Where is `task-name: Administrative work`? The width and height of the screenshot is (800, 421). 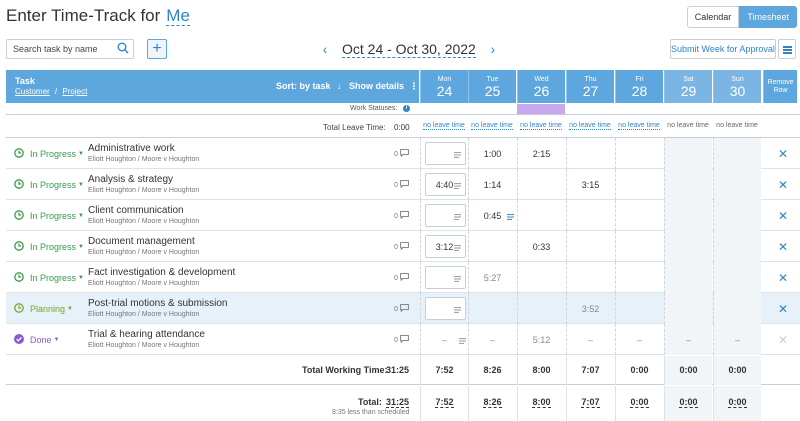 task-name: Administrative work is located at coordinates (131, 148).